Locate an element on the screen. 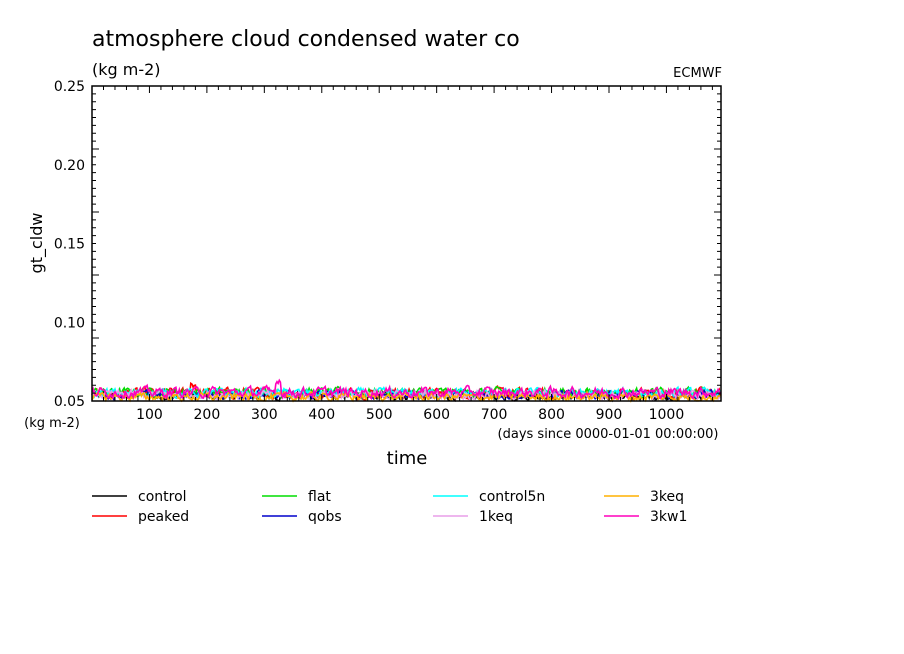 Image resolution: width=904 pixels, height=654 pixels. x-tick-label: 800 is located at coordinates (551, 415).